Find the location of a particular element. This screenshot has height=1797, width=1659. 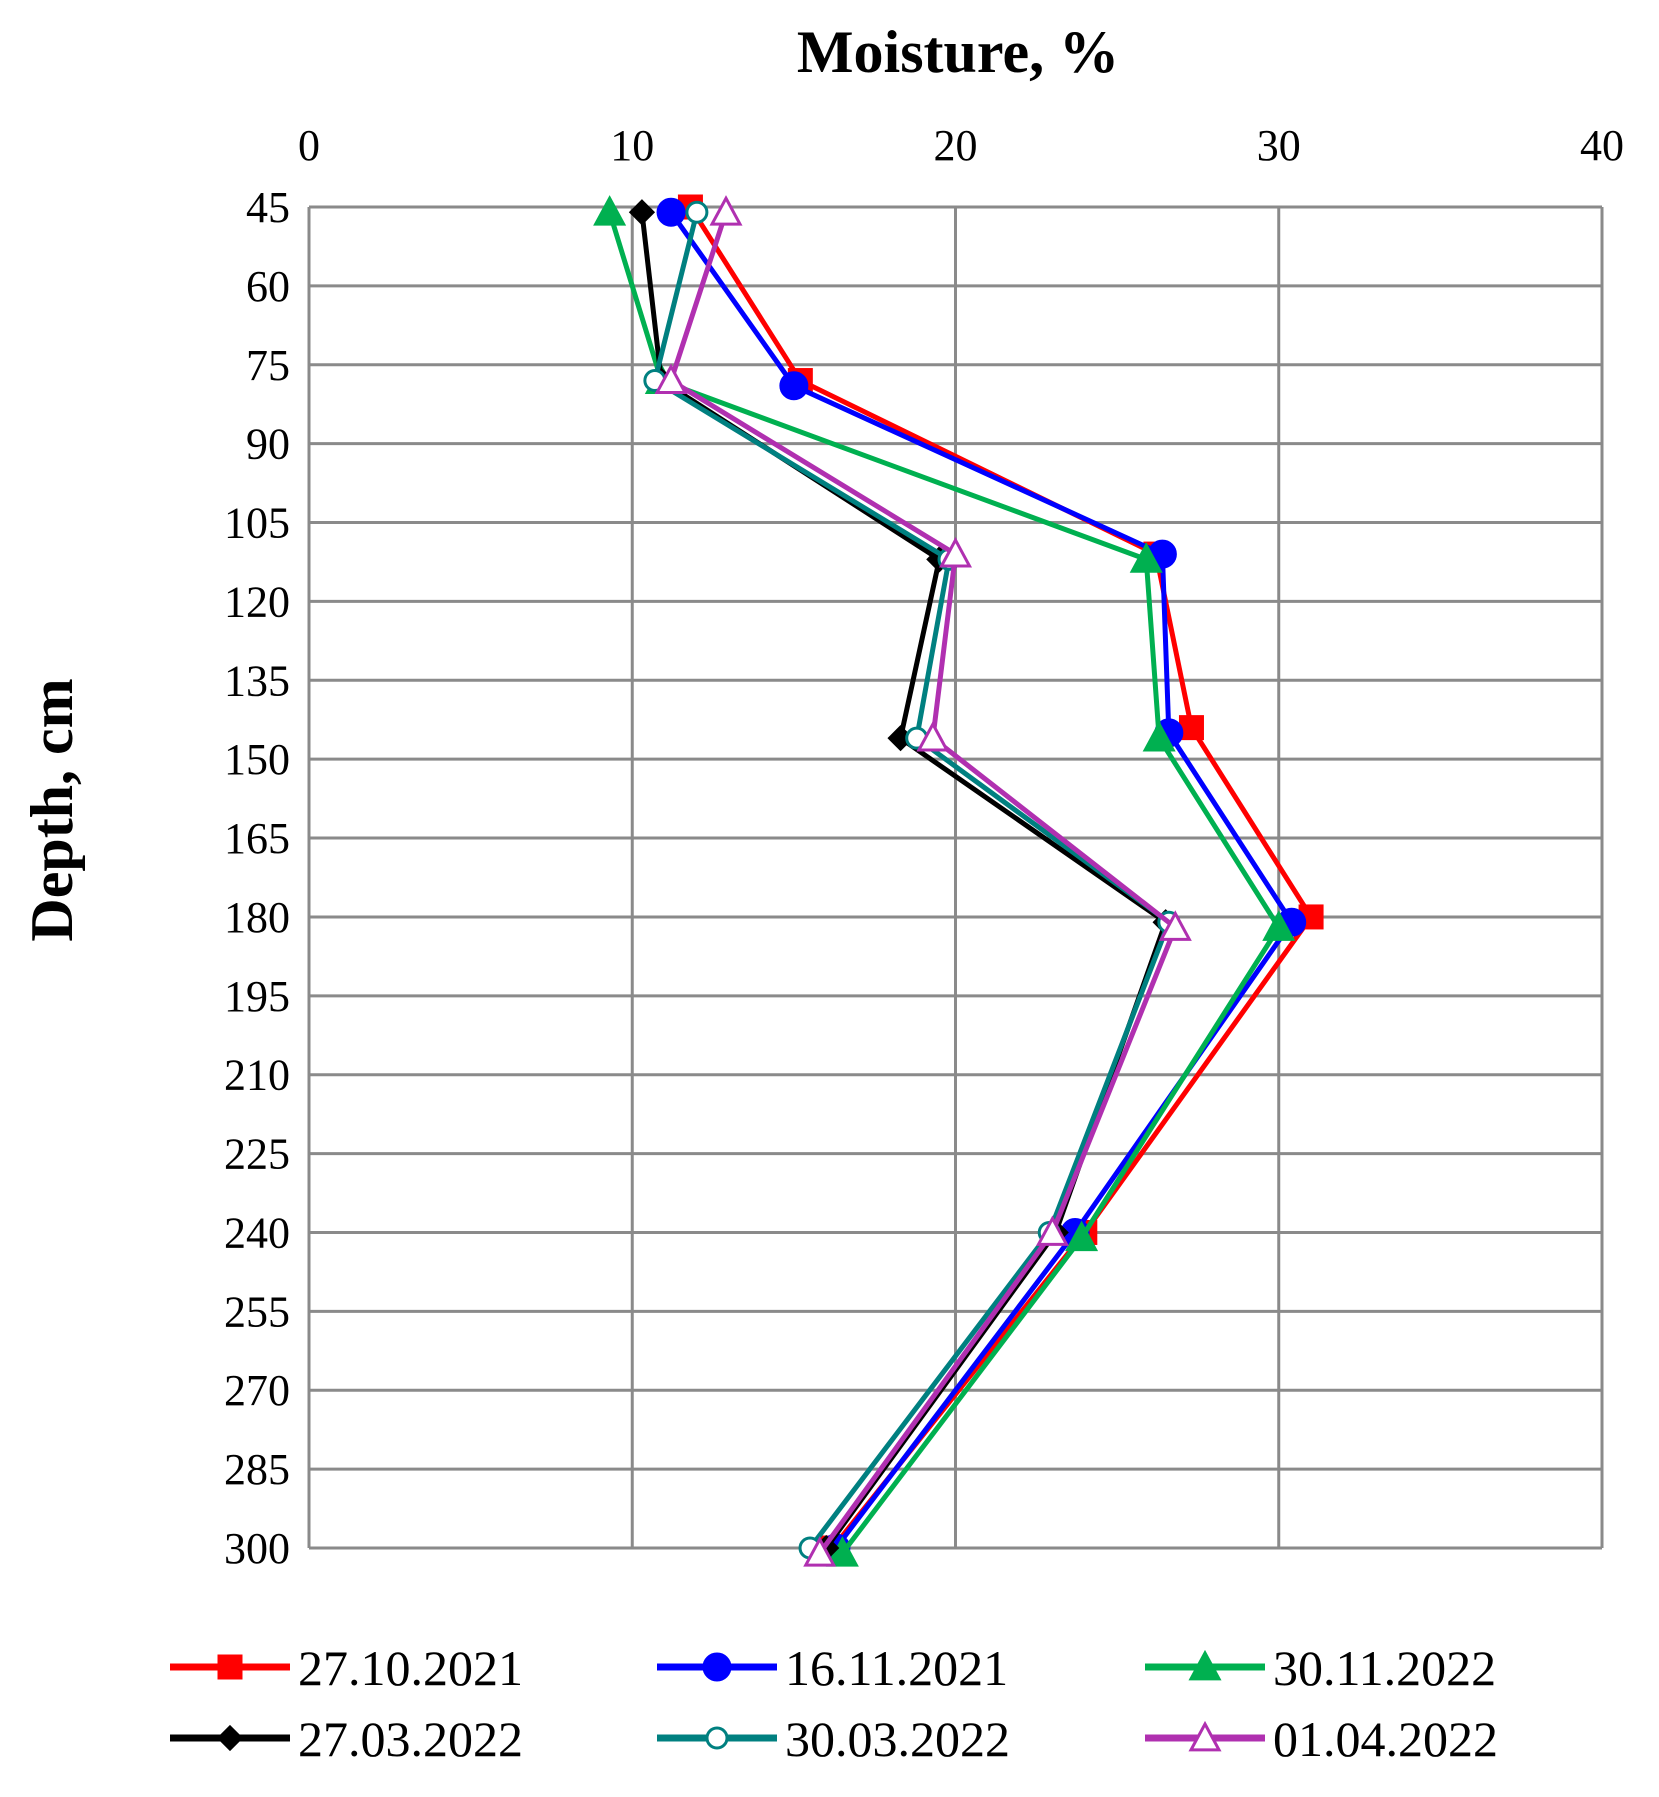

legend-item-4: 30.03.2022 is located at coordinates (833, 1739).